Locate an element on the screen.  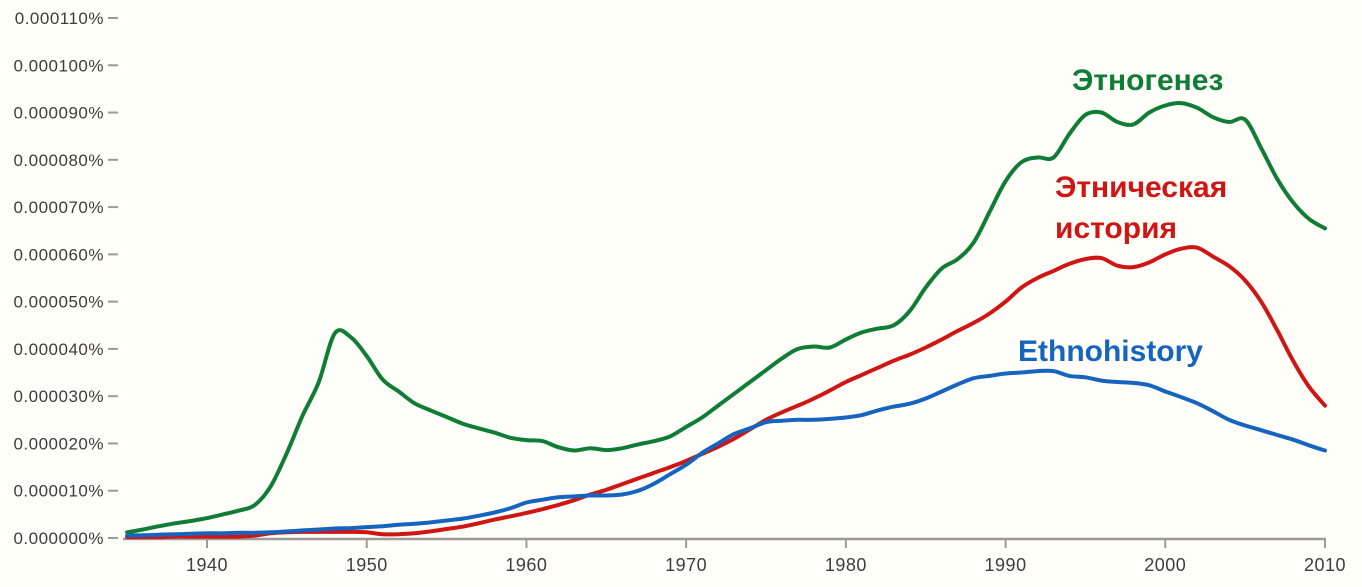
legend-label-etnogenez-text: Этногенез is located at coordinates (1148, 80).